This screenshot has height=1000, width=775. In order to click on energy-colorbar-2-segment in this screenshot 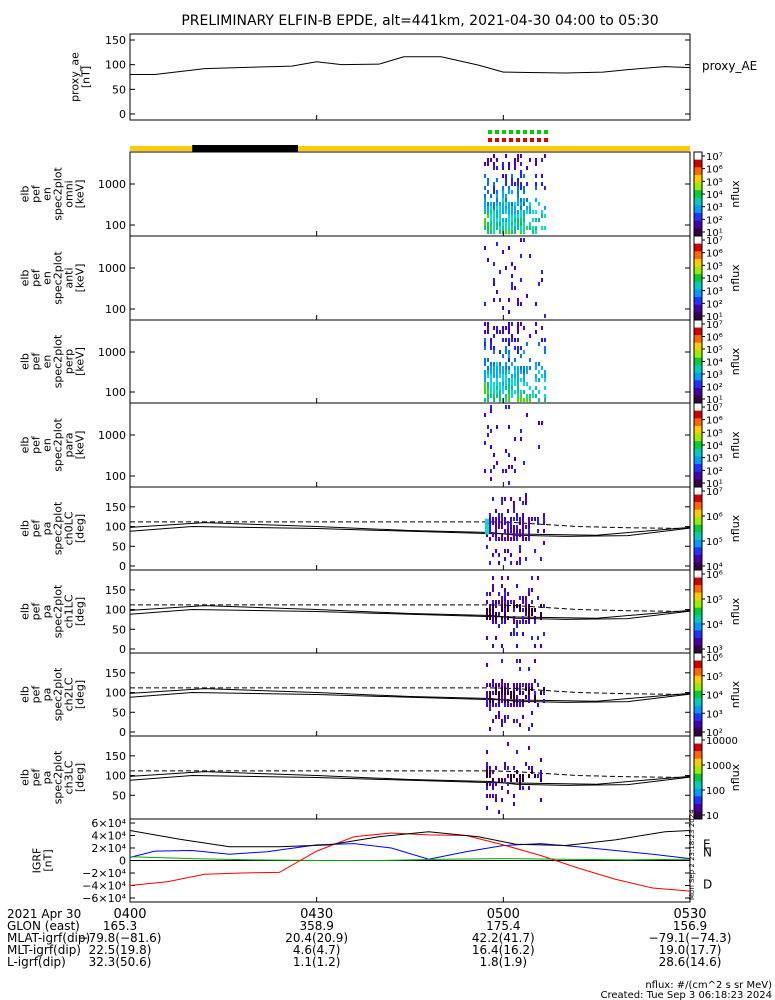, I will do `click(698, 324)`.